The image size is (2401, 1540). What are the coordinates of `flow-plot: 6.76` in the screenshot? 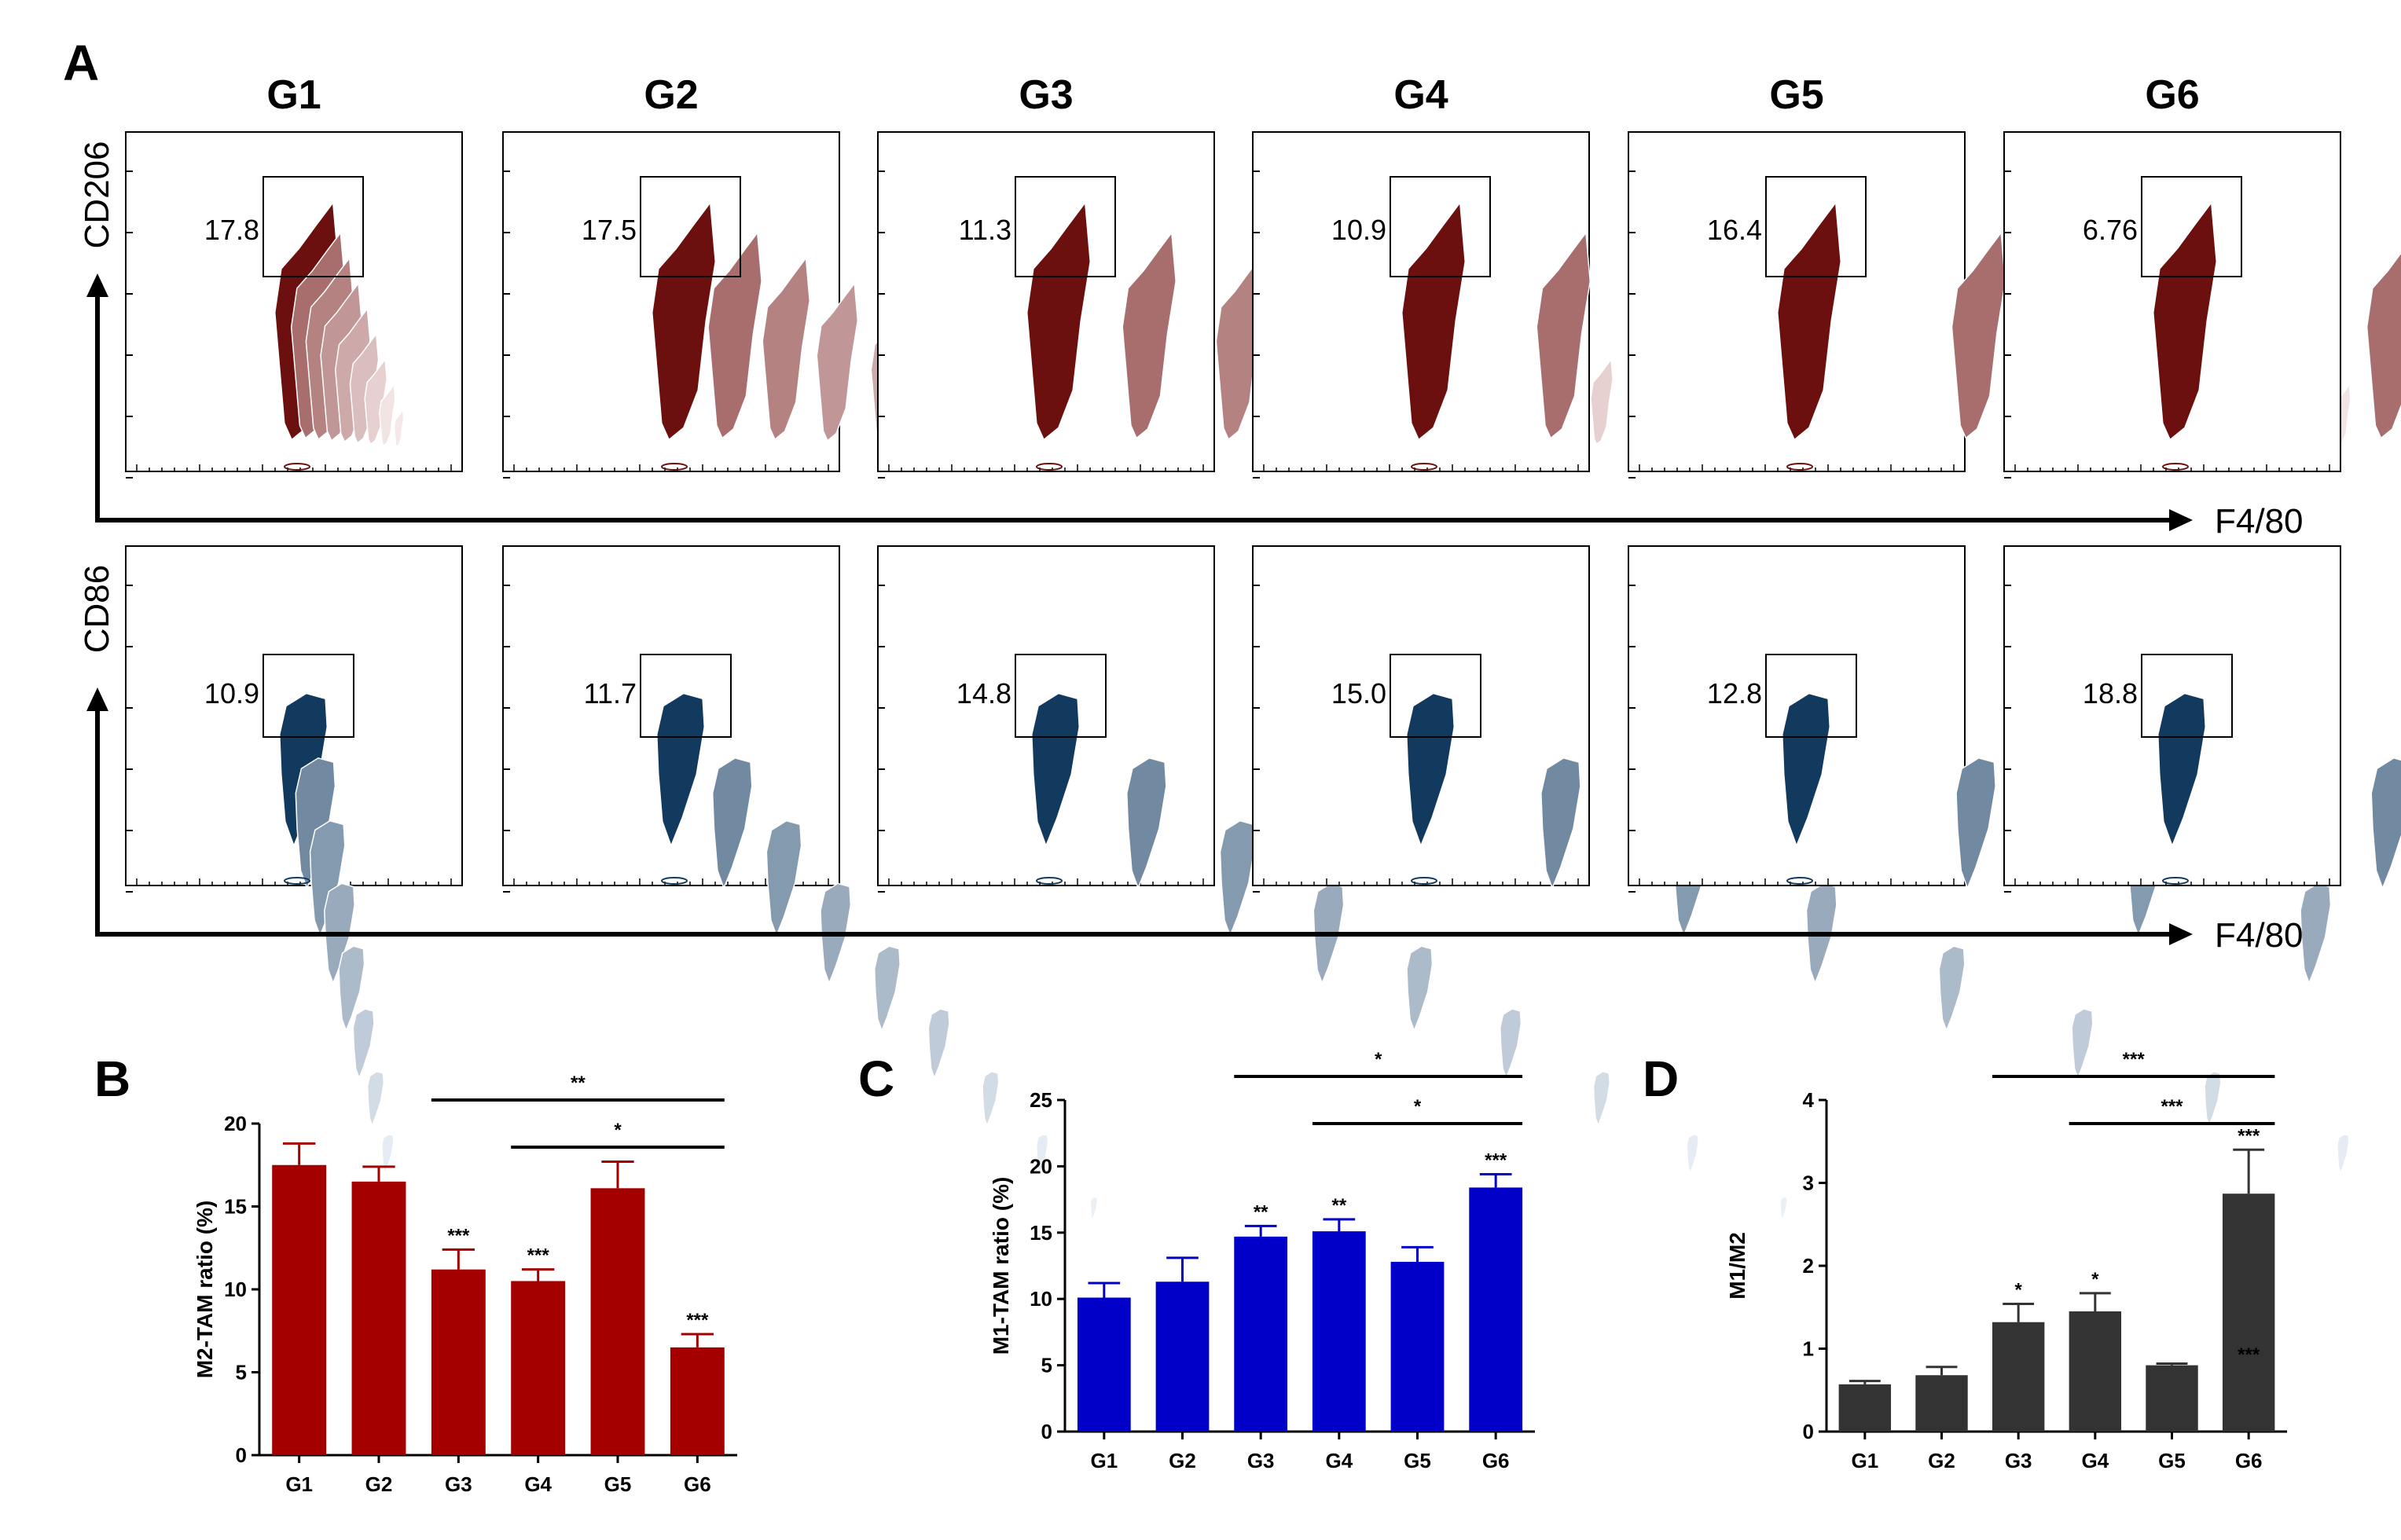 It's located at (2202, 304).